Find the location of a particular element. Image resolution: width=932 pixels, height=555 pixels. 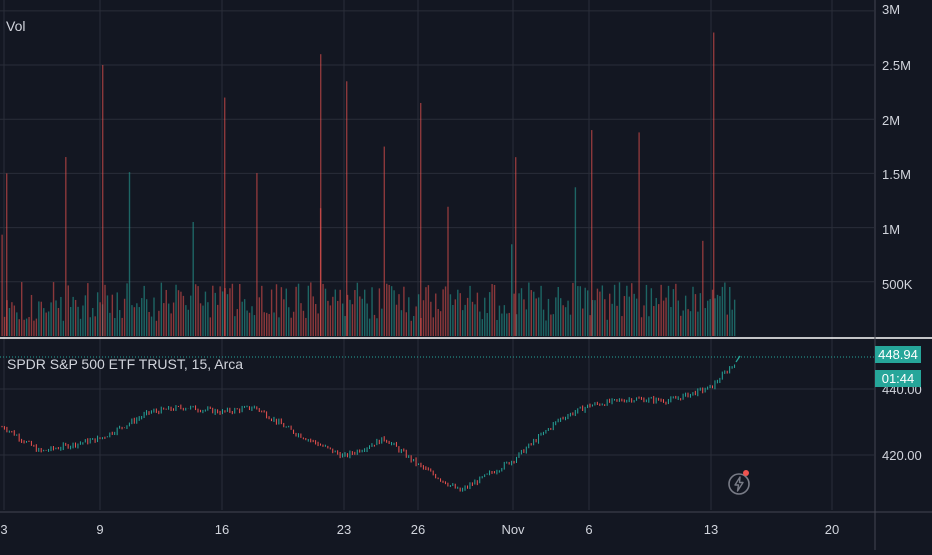

volume-label: Vol is located at coordinates (16, 26).